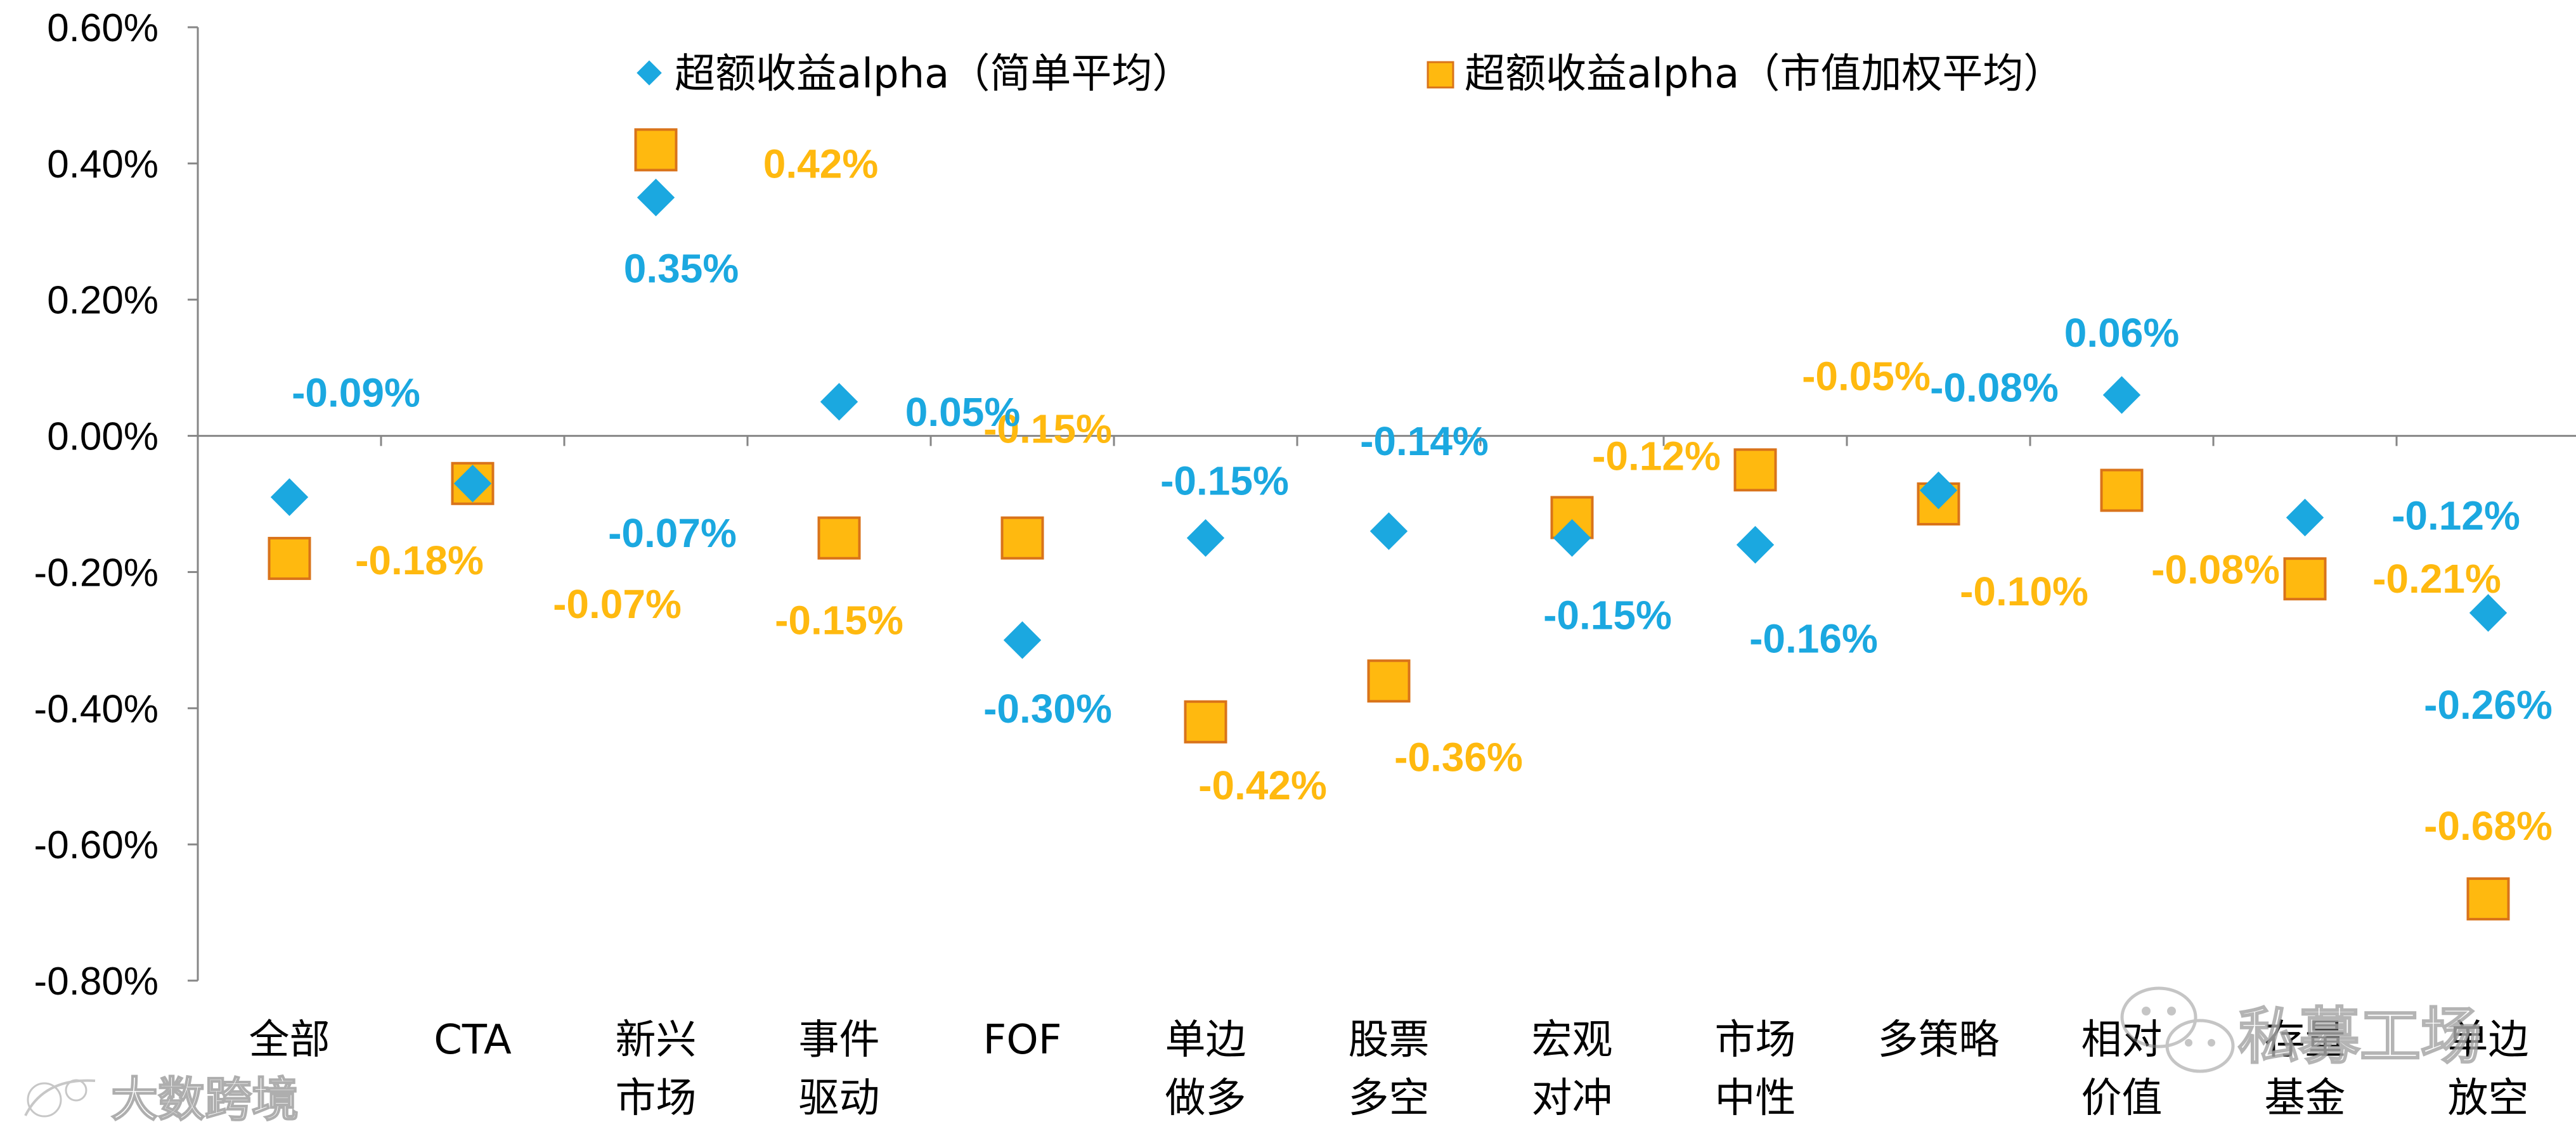  What do you see at coordinates (60, 1099) in the screenshot?
I see `watermark-logo-icon` at bounding box center [60, 1099].